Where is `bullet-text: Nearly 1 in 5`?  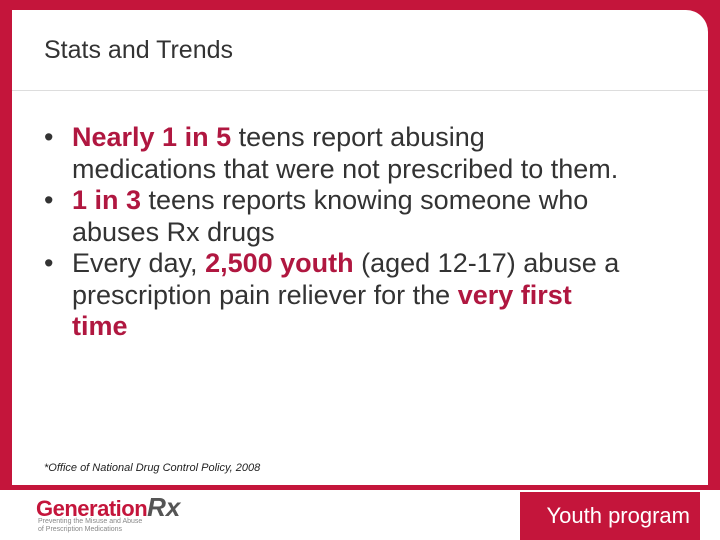 bullet-text: Nearly 1 in 5 is located at coordinates (152, 137).